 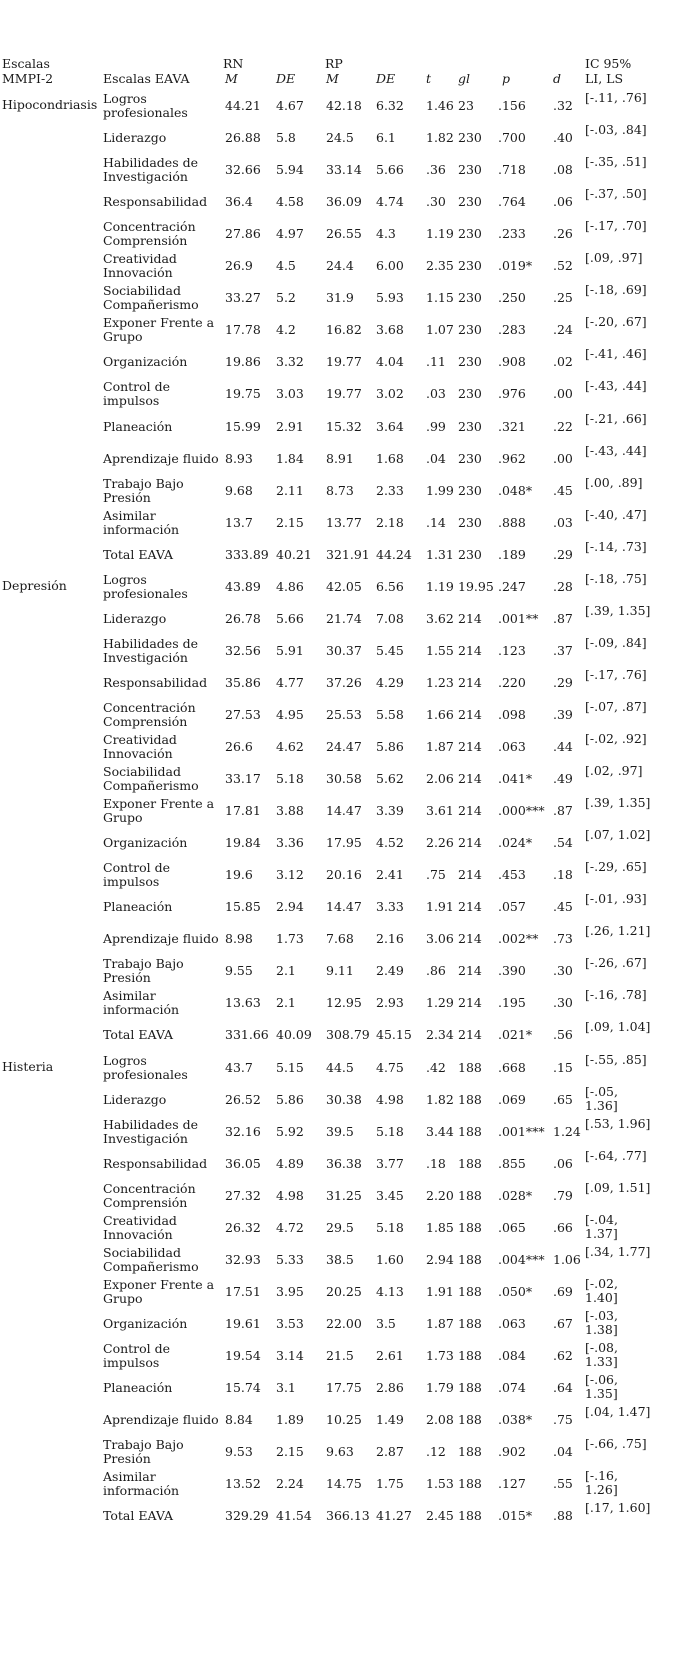 I want to click on cell-rn-sd: 4.89, so click(x=290, y=1163).